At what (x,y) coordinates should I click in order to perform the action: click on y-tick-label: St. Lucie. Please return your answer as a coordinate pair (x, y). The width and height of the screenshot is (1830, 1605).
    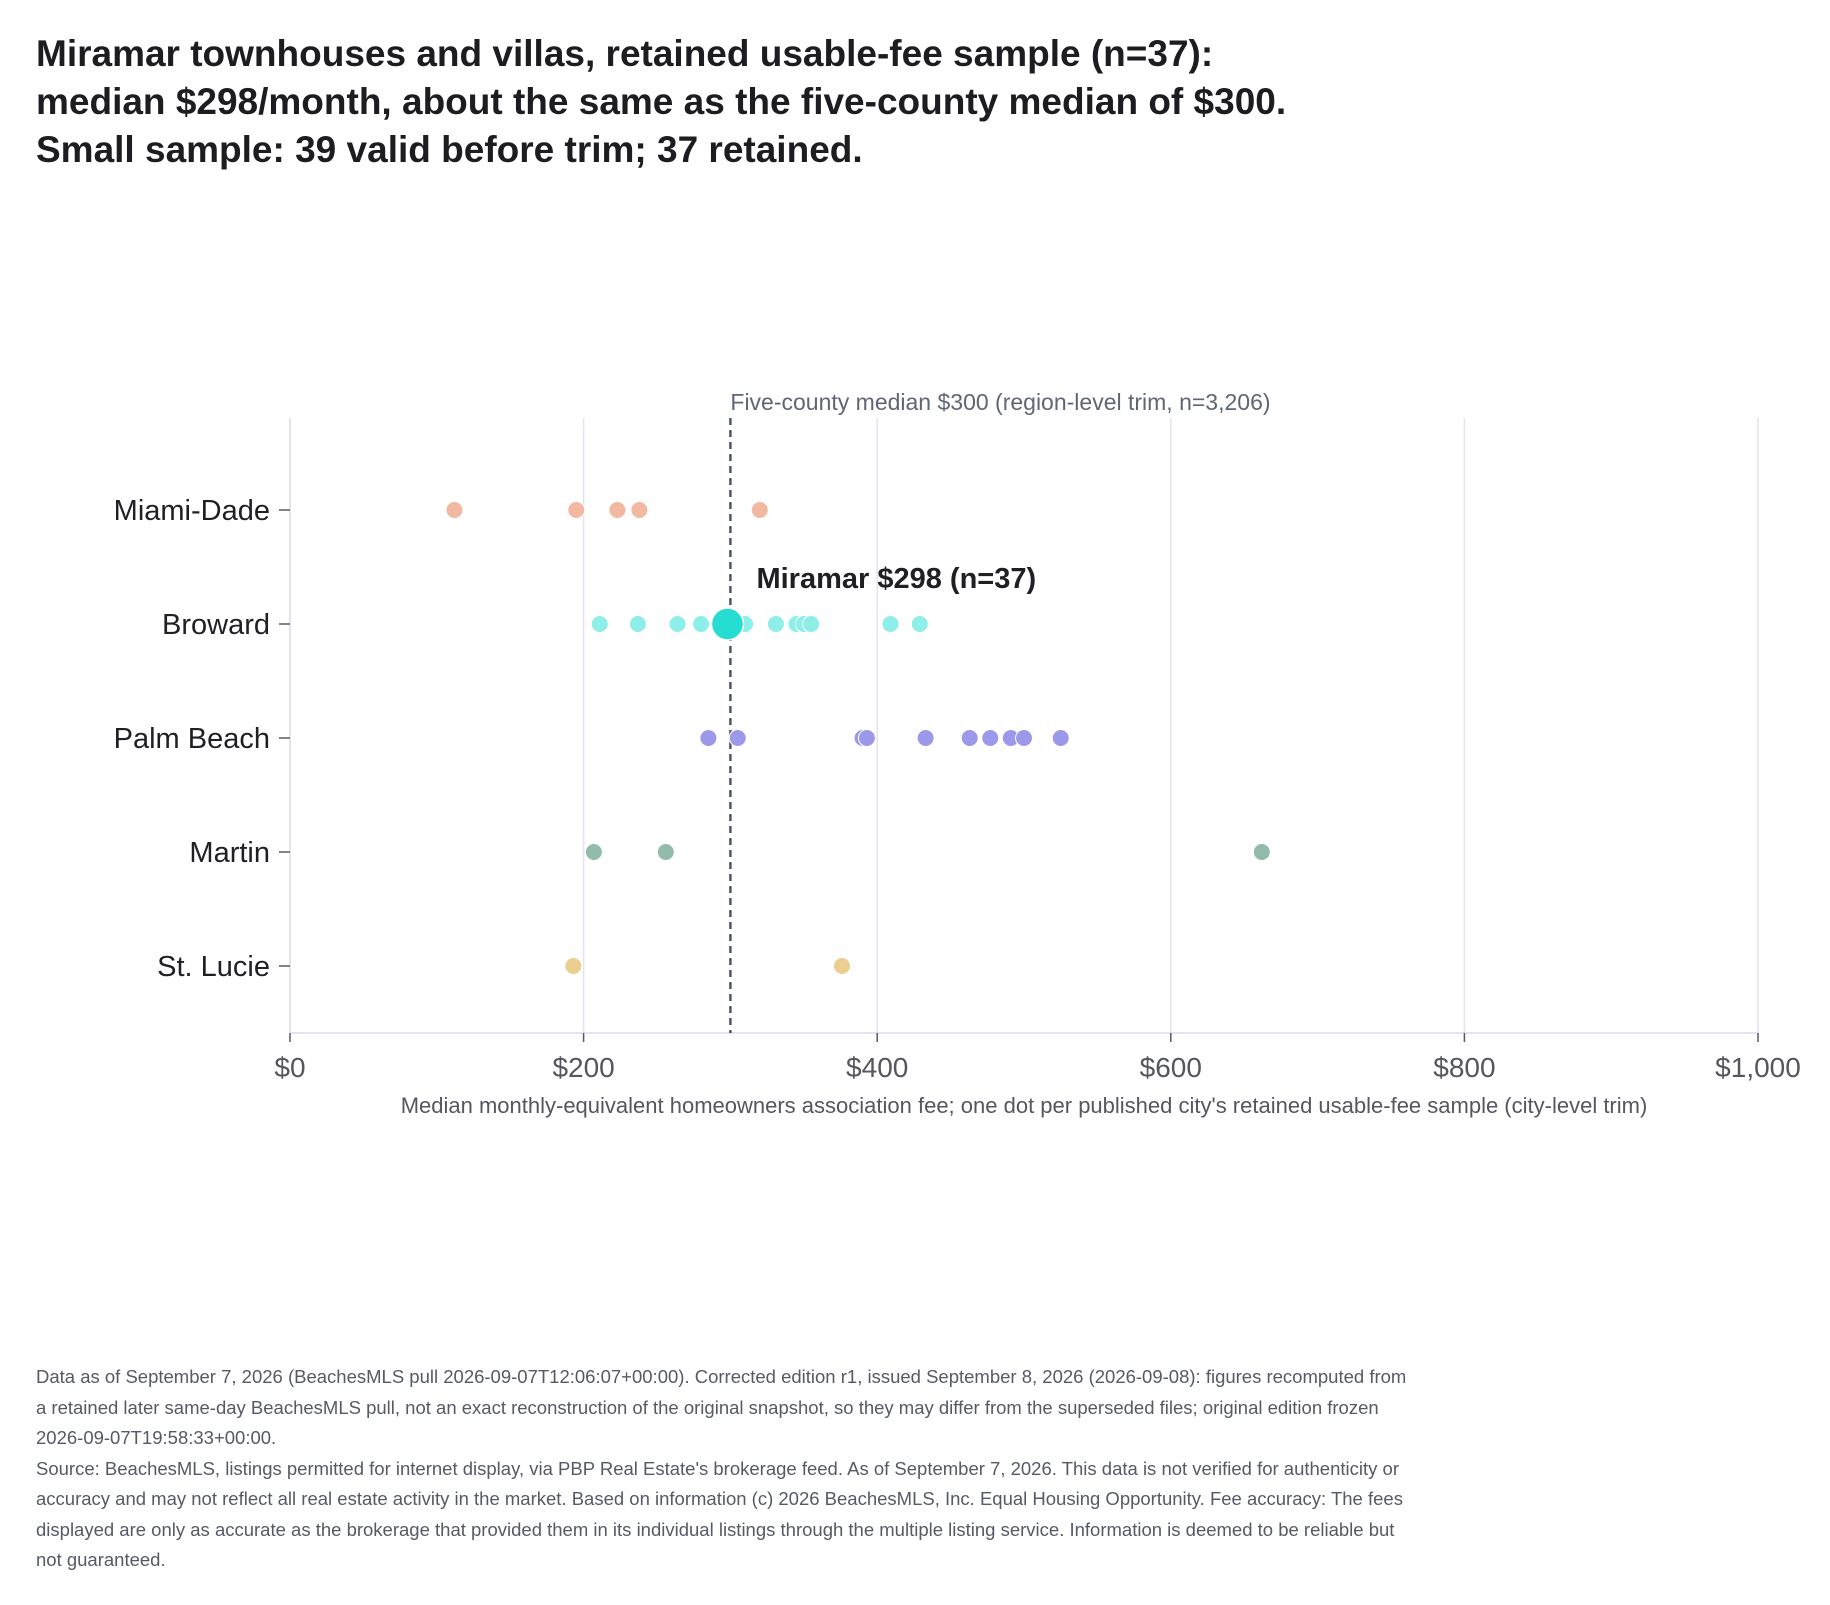
    Looking at the image, I should click on (213, 967).